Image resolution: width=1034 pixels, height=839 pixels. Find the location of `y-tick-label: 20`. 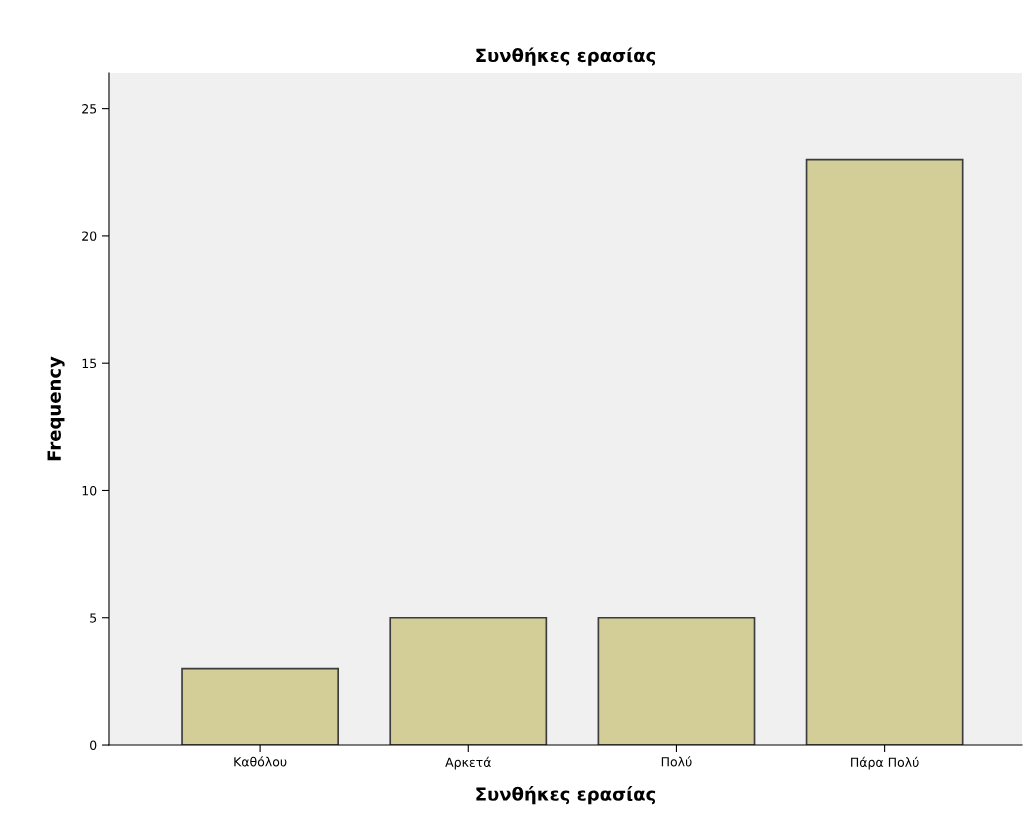

y-tick-label: 20 is located at coordinates (89, 236).